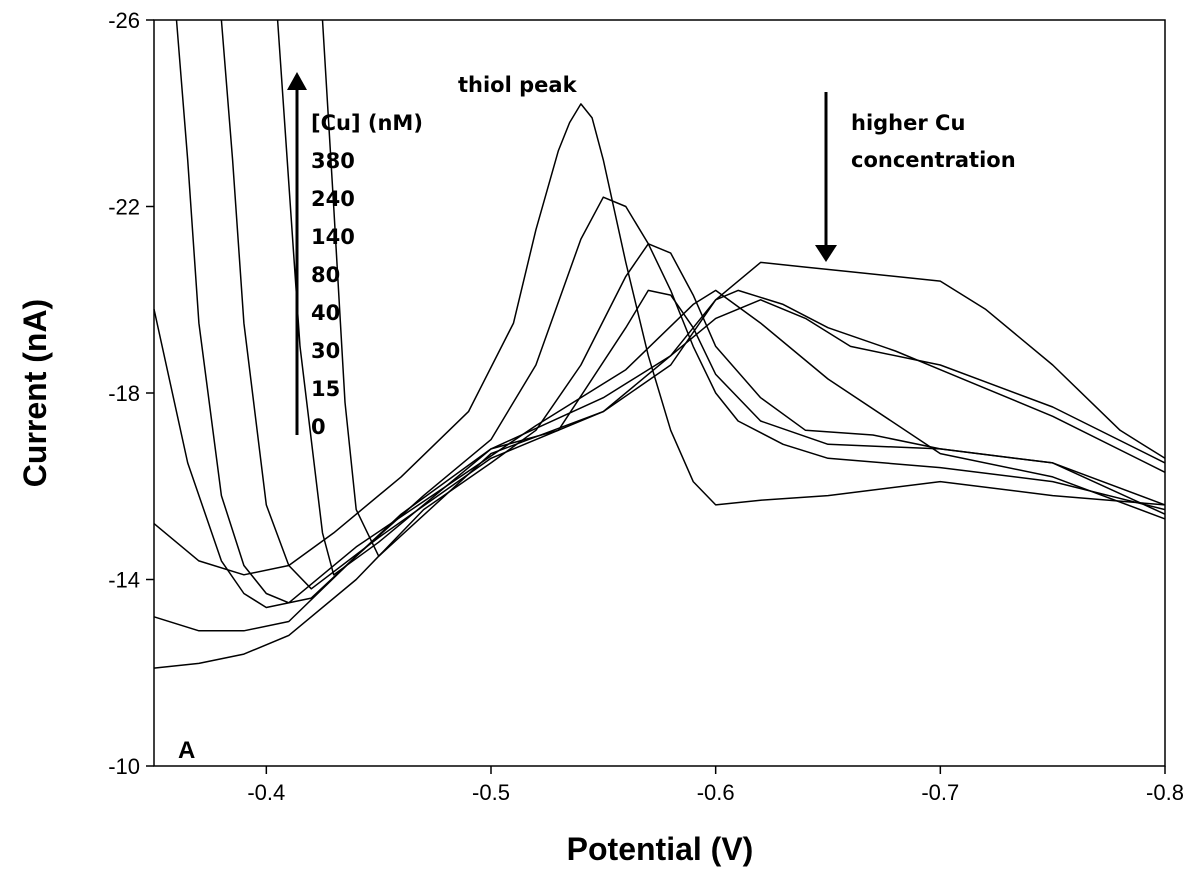  Describe the element at coordinates (333, 161) in the screenshot. I see `concentration-item: 380` at that location.